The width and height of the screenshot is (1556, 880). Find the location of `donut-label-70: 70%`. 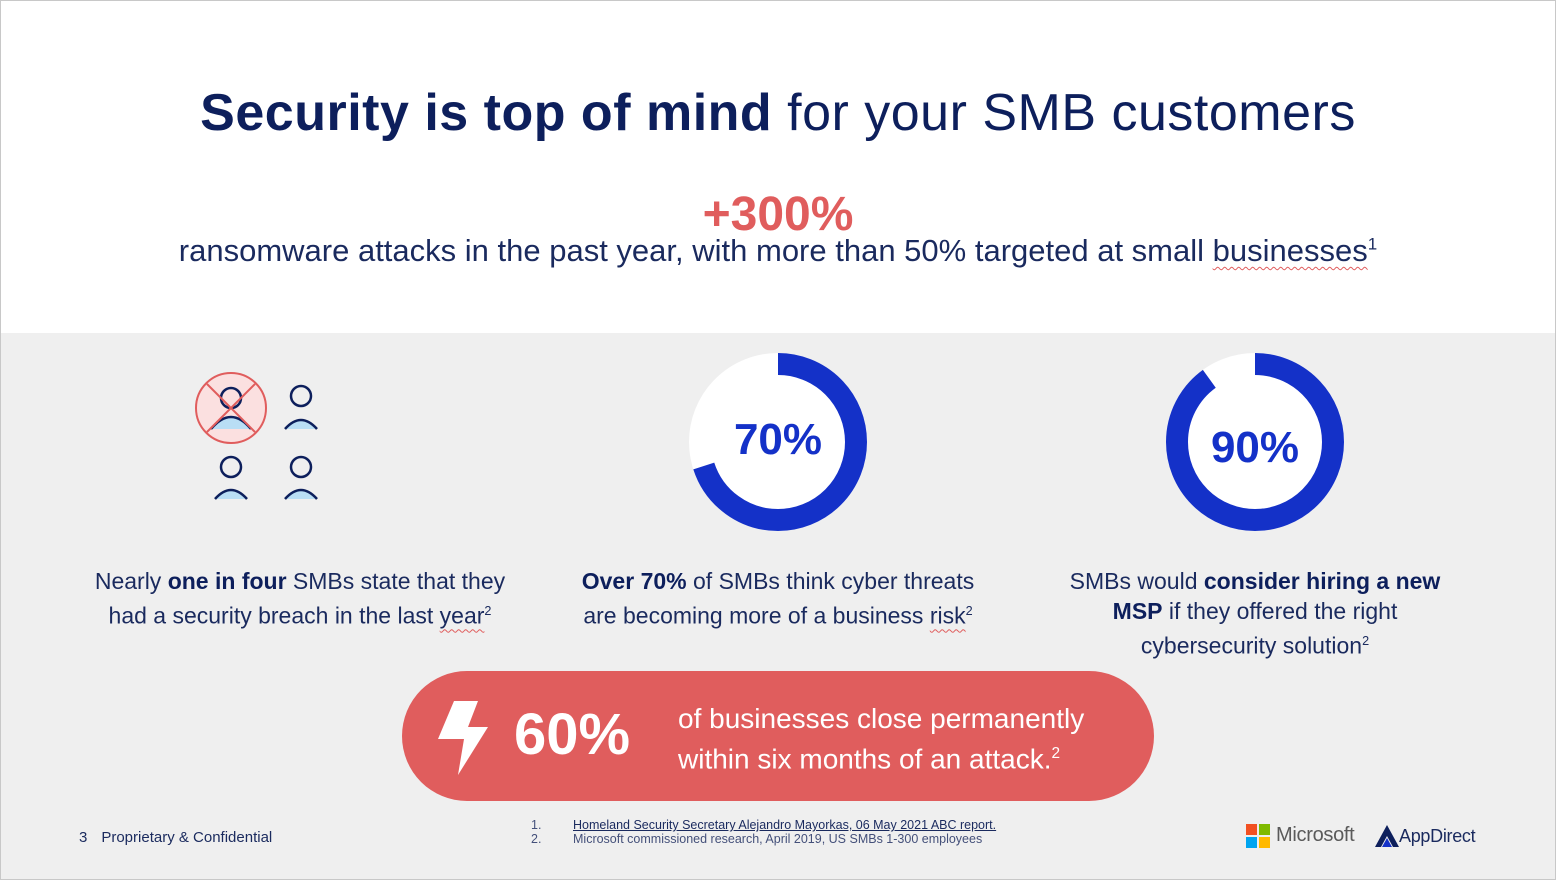

donut-label-70: 70% is located at coordinates (778, 439).